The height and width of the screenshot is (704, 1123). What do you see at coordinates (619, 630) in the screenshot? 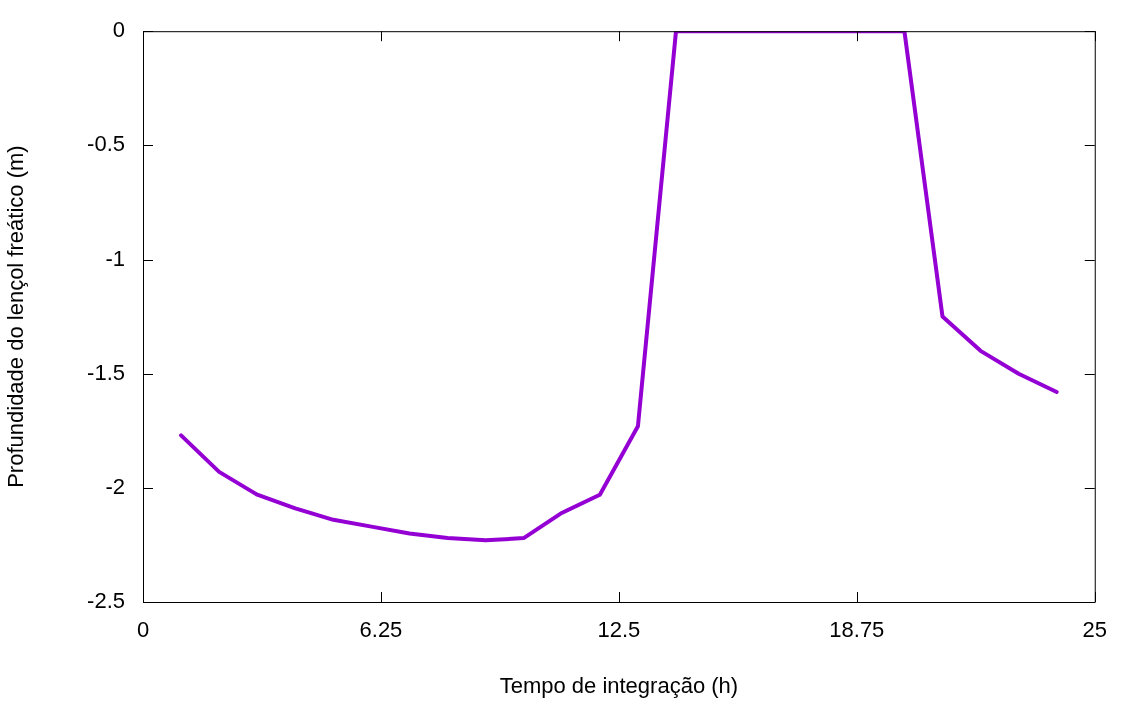
I see `x-tick-label: 12.5` at bounding box center [619, 630].